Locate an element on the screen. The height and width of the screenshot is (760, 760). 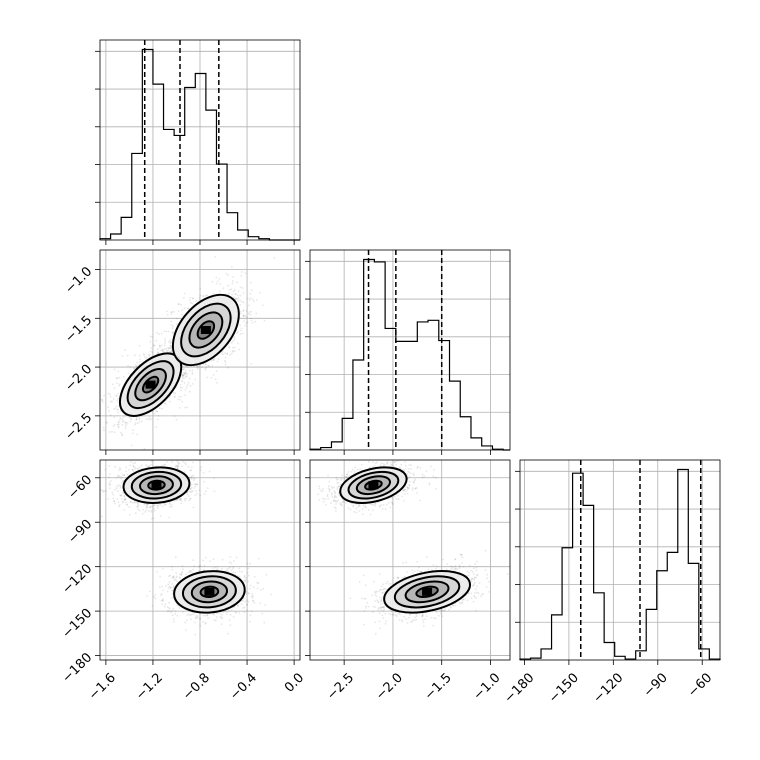
histogram-1-bars is located at coordinates (409, 354).